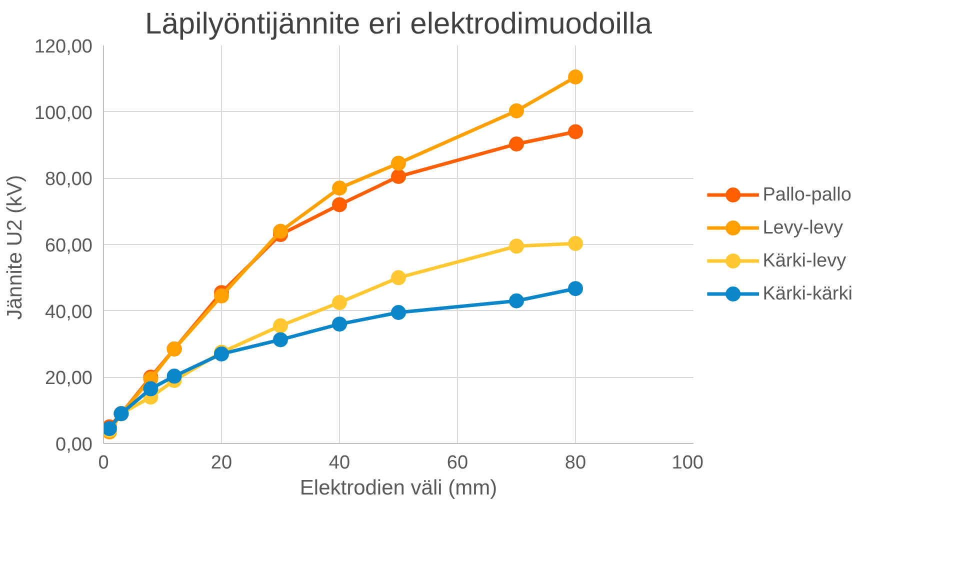 The image size is (958, 580). What do you see at coordinates (103, 463) in the screenshot?
I see `x-tick-label: 0` at bounding box center [103, 463].